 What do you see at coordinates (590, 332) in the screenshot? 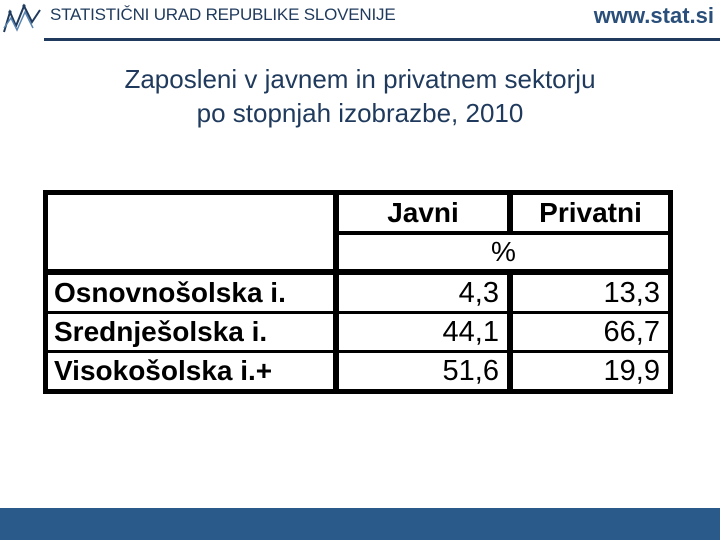
I see `cell-privatni-srednjesolska: 66,7` at bounding box center [590, 332].